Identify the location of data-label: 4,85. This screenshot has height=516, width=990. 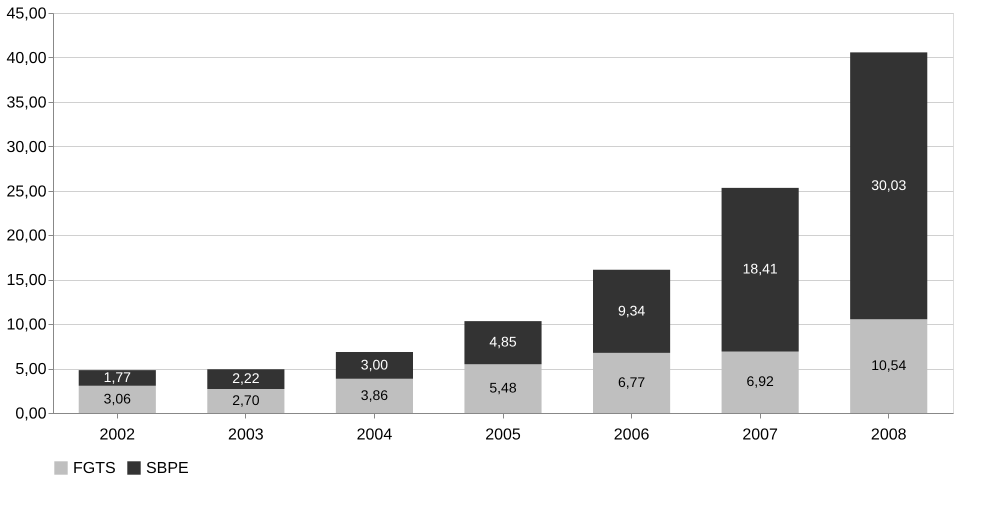
(503, 342).